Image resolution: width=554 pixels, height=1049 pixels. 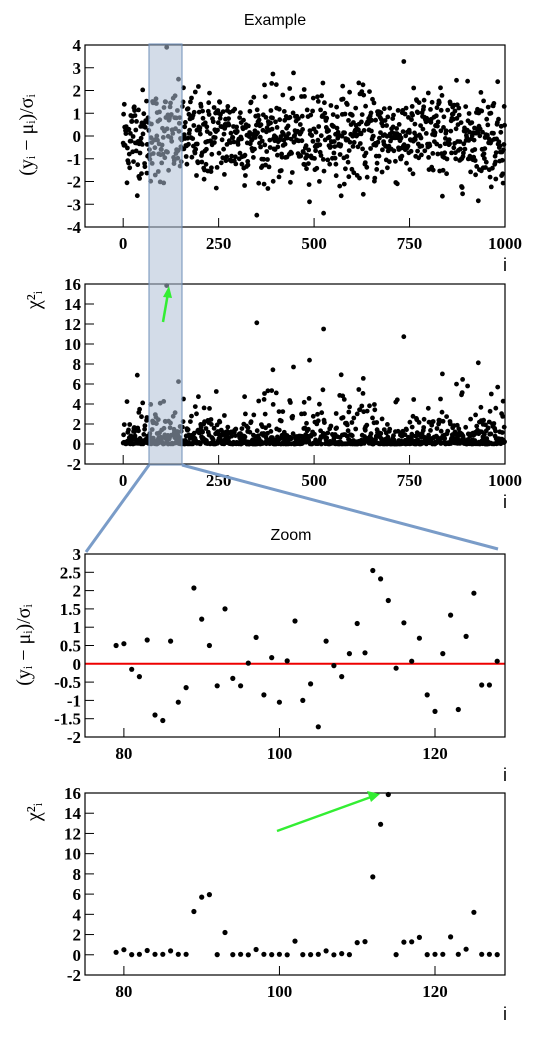 What do you see at coordinates (340, 507) in the screenshot?
I see `zoom-connector-right` at bounding box center [340, 507].